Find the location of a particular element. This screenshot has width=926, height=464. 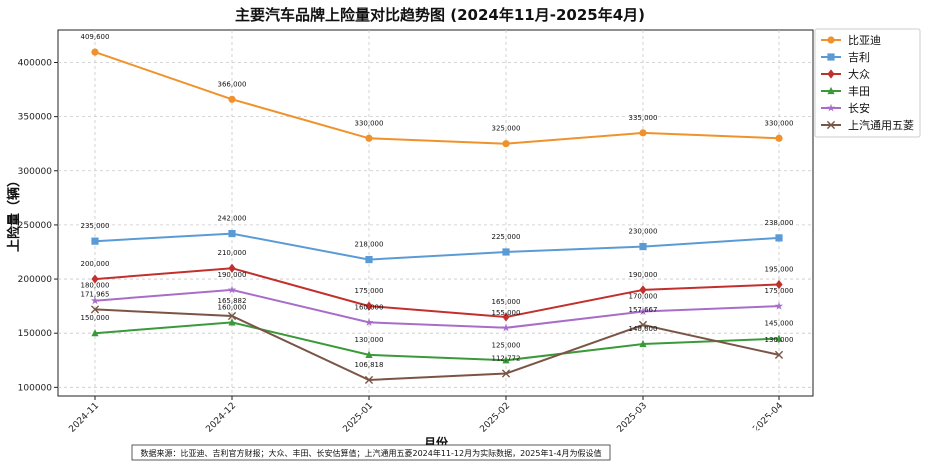

legend-label: 比亚迪 is located at coordinates (864, 40).